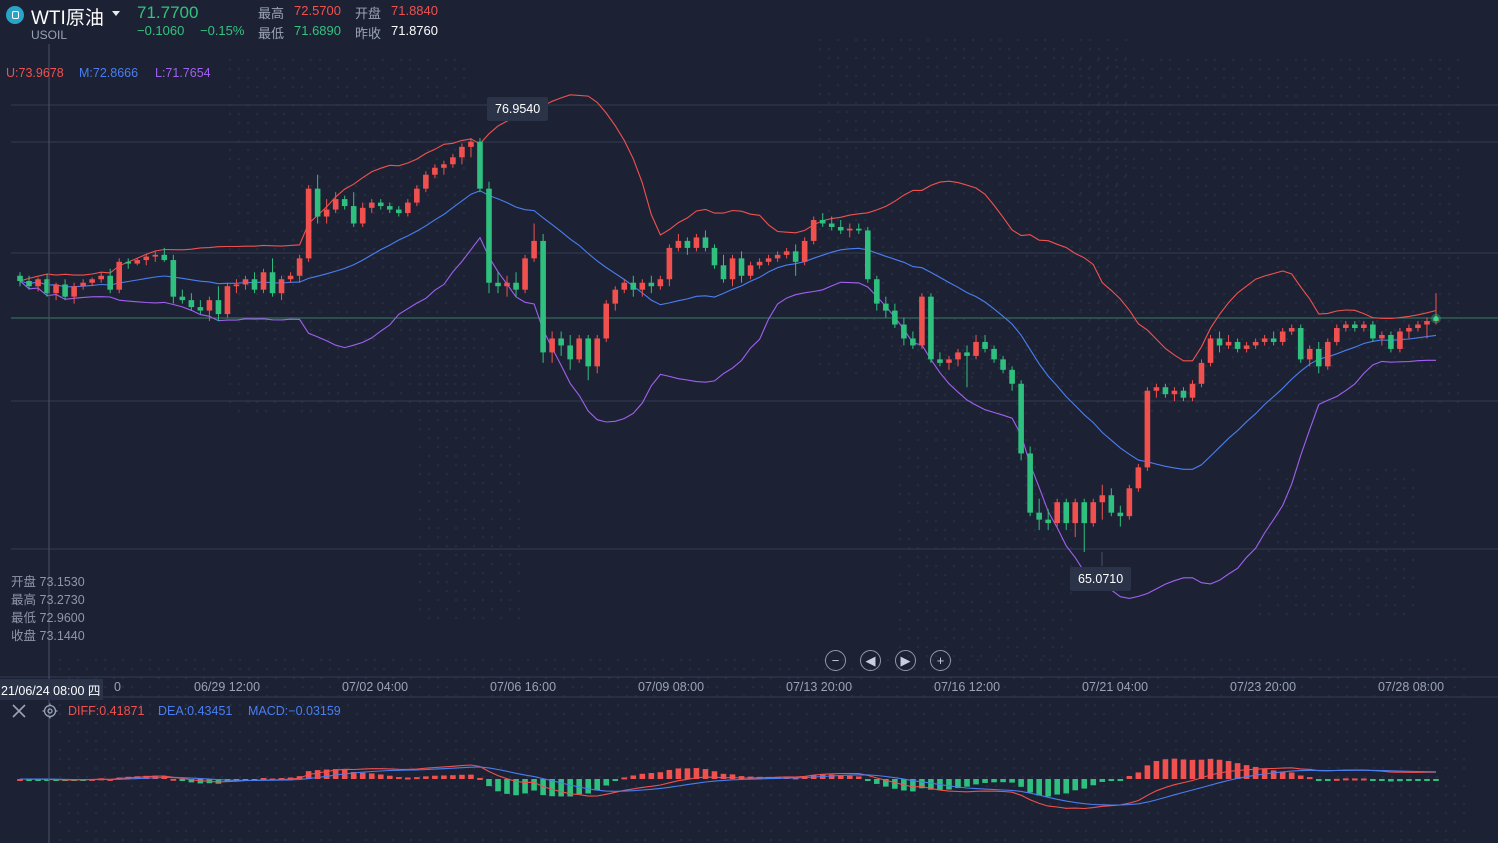 Image resolution: width=1498 pixels, height=843 pixels. I want to click on zoom-in-icon: +, so click(940, 660).